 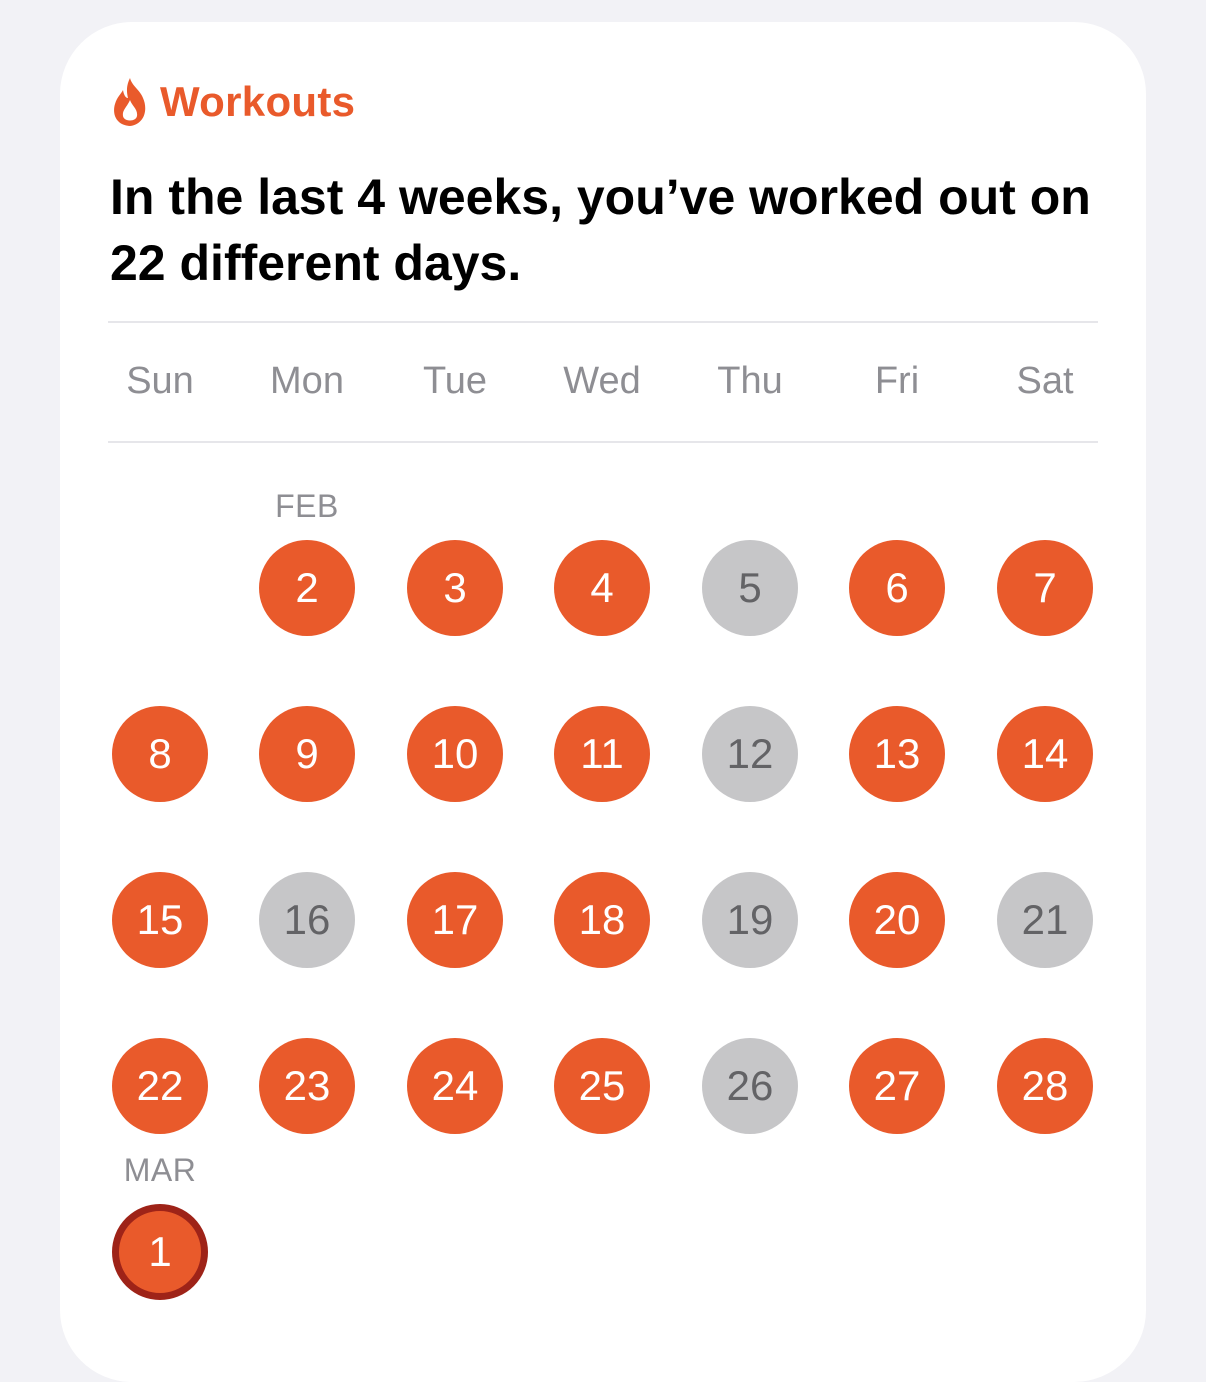 What do you see at coordinates (307, 920) in the screenshot?
I see `day-feb-16: 16` at bounding box center [307, 920].